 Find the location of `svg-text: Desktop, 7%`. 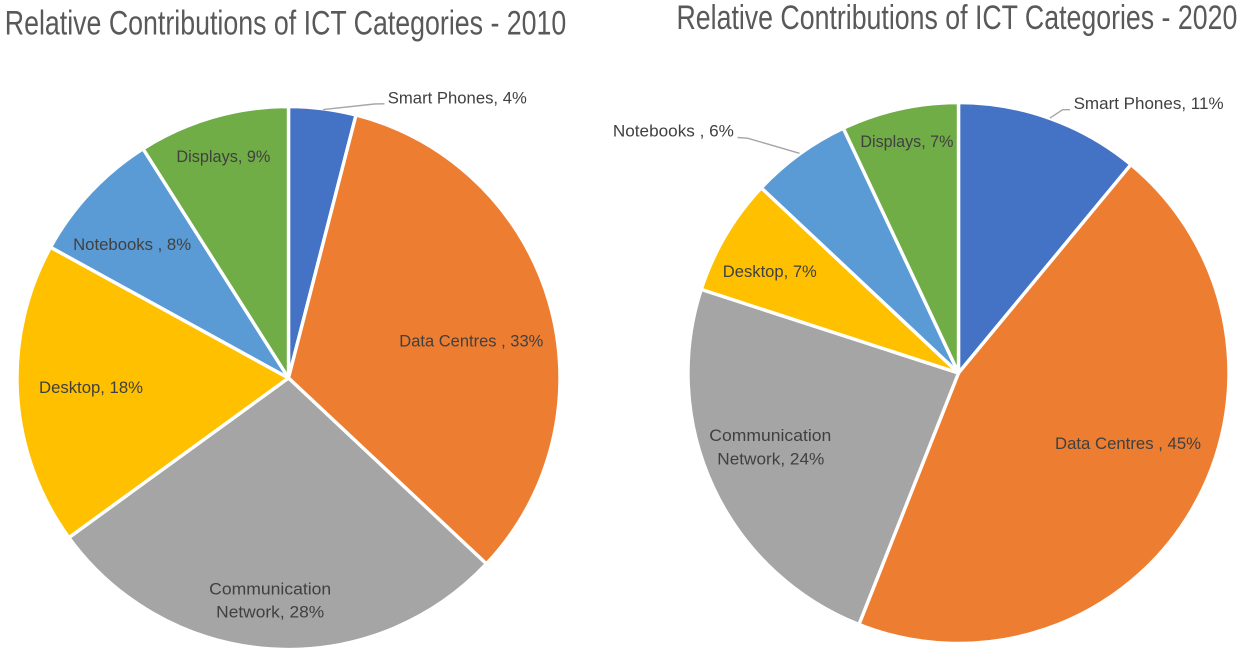

svg-text: Desktop, 7% is located at coordinates (770, 271).